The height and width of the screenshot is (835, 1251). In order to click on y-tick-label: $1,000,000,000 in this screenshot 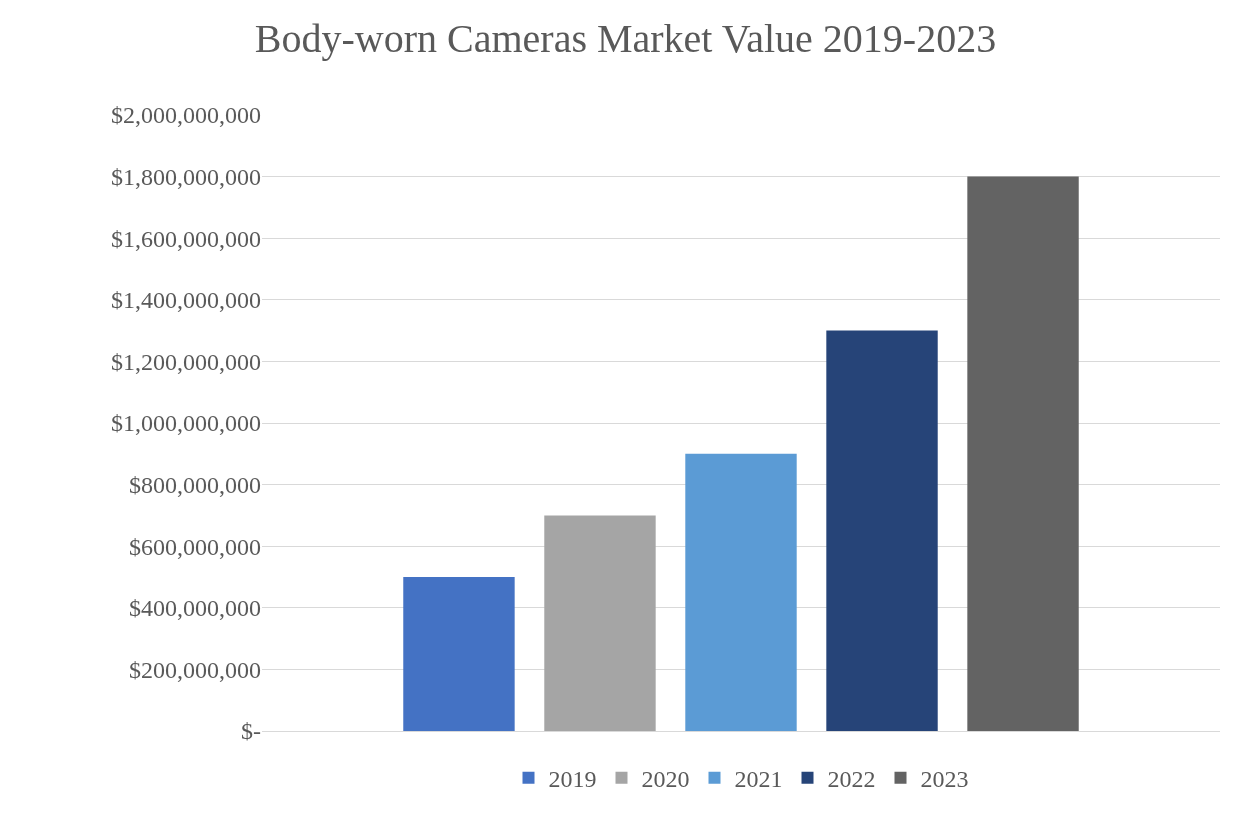, I will do `click(186, 423)`.